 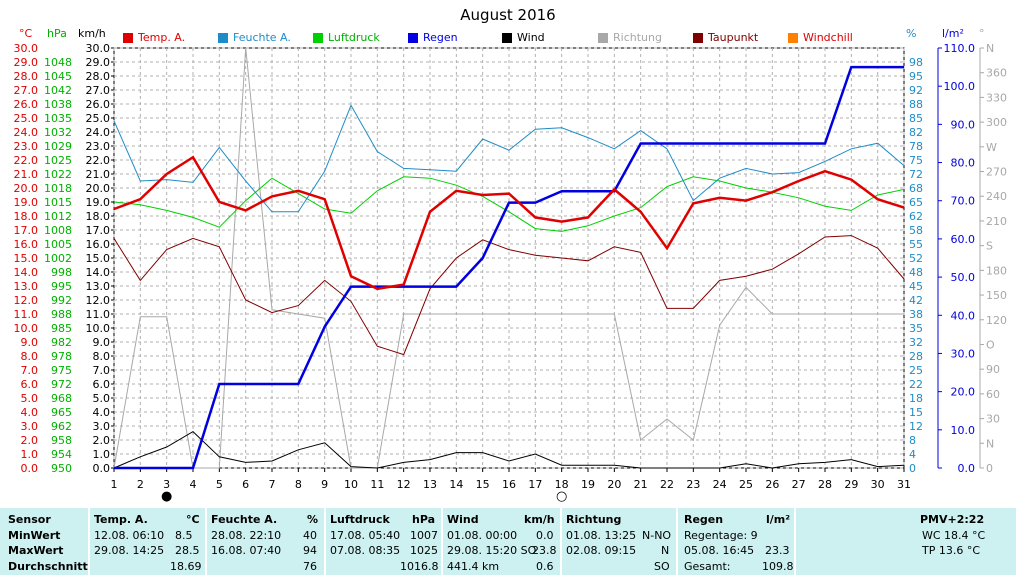 What do you see at coordinates (630, 38) in the screenshot?
I see `legend-item-direction: Richtung` at bounding box center [630, 38].